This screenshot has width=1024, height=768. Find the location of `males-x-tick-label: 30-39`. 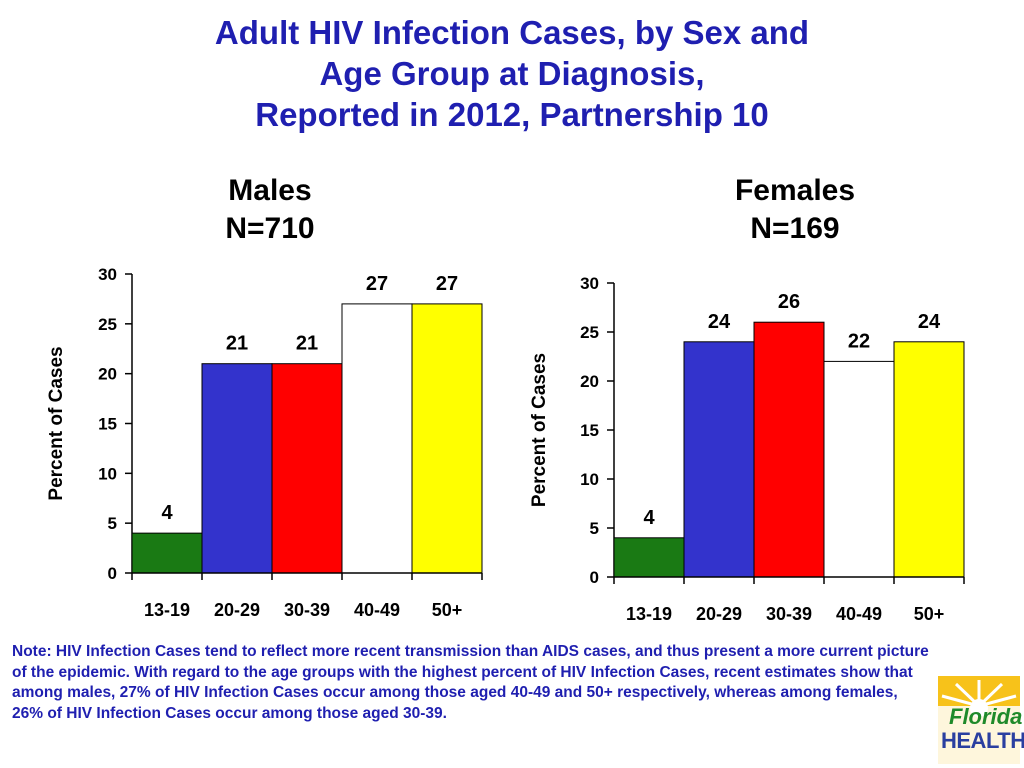

males-x-tick-label: 30-39 is located at coordinates (307, 610).